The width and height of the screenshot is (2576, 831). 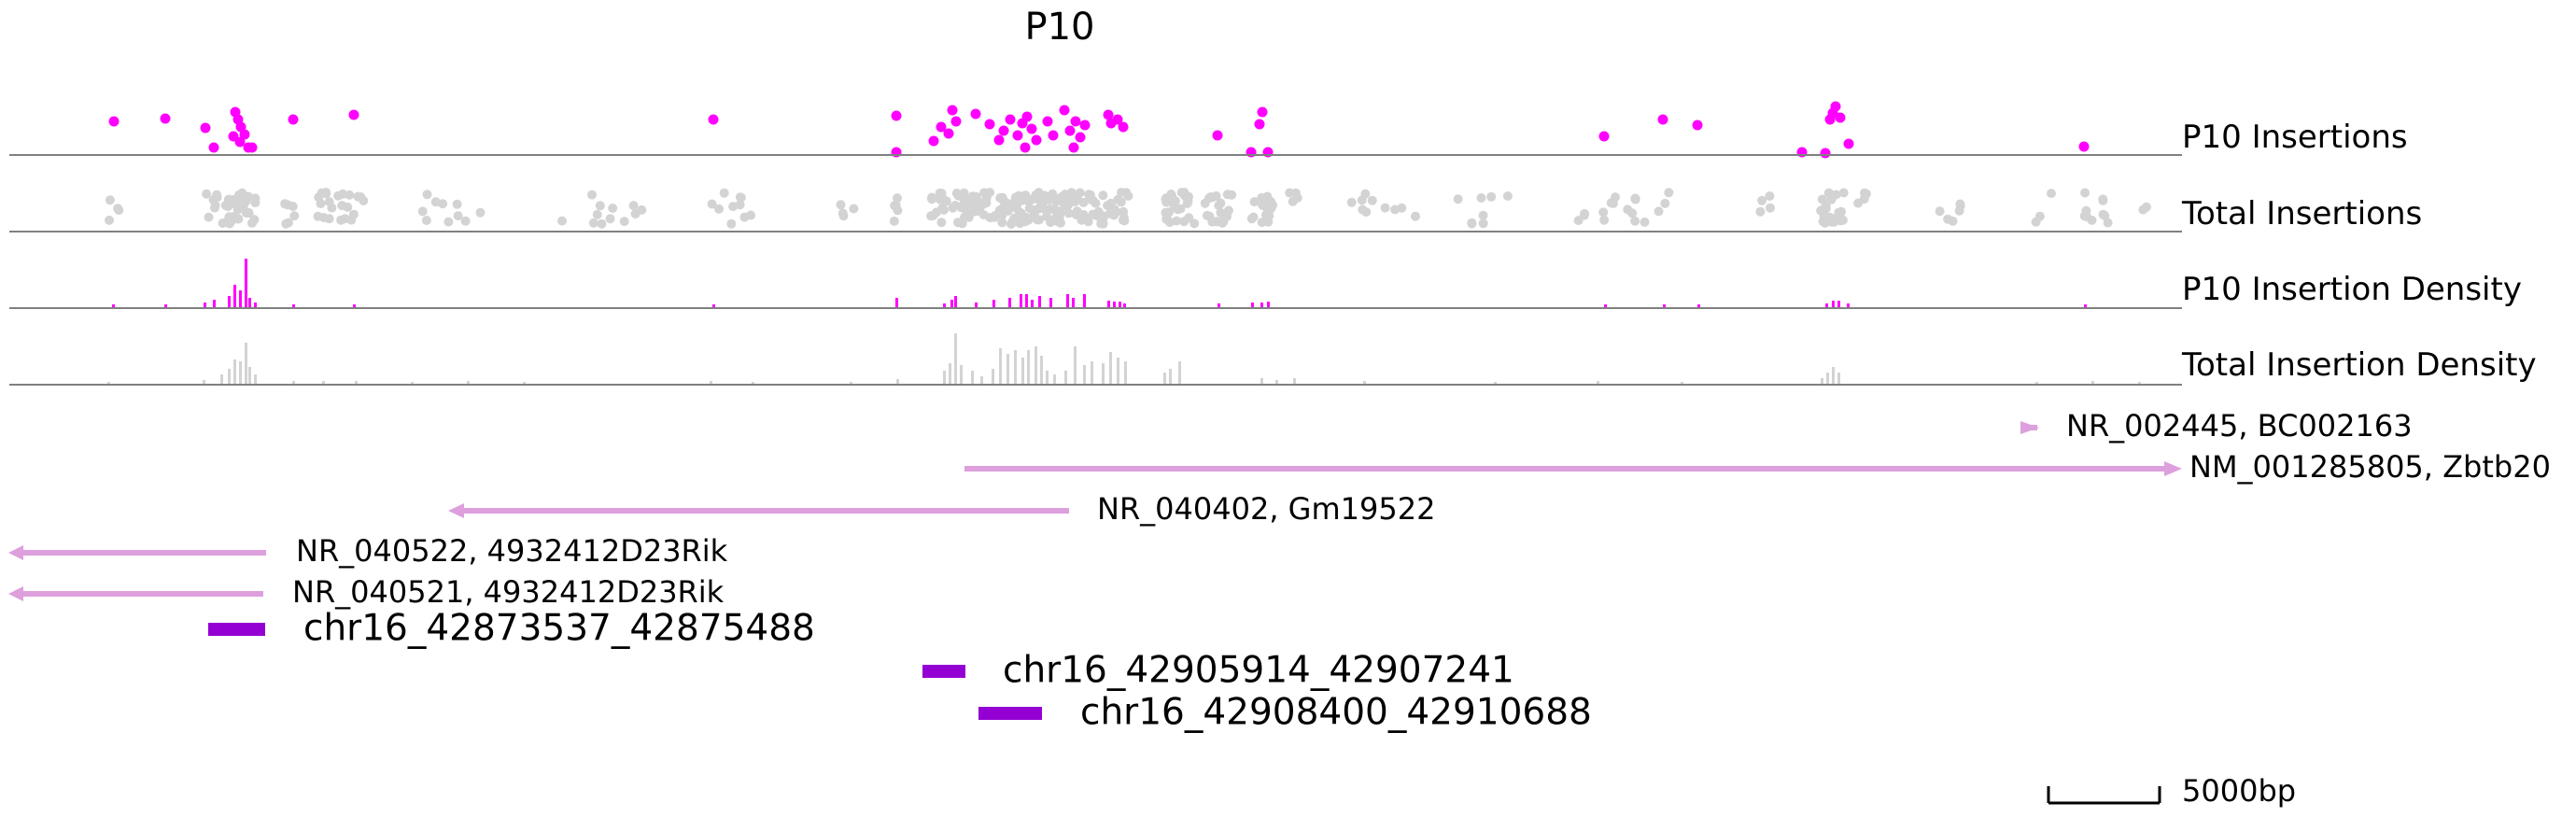 What do you see at coordinates (2352, 289) in the screenshot?
I see `p10-density-label: P10 Insertion Density` at bounding box center [2352, 289].